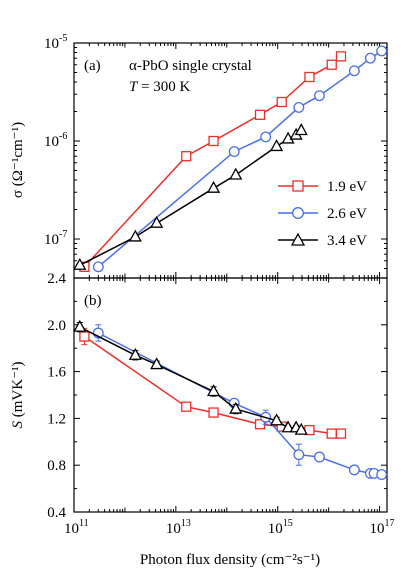 Image resolution: width=416 pixels, height=588 pixels. I want to click on panel-a-annotation-temperature: T = 300 K, so click(160, 87).